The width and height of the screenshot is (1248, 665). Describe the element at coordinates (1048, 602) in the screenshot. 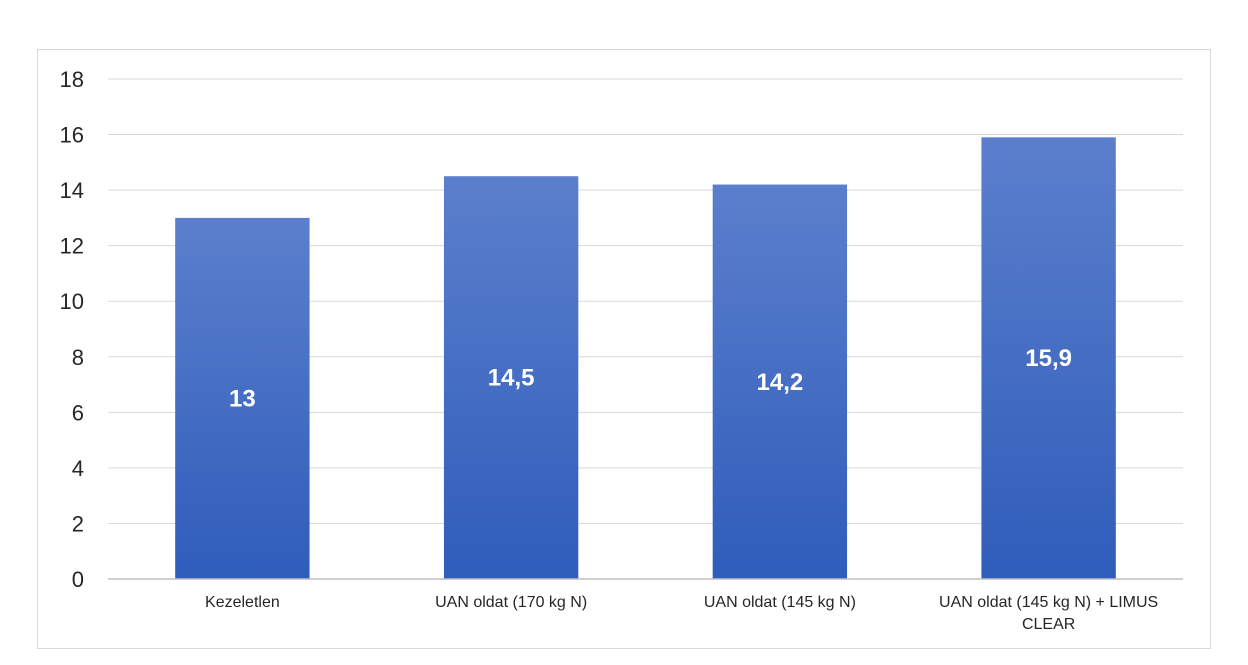

I see `x-tick-label: UAN oldat (145 kg N) + LIMUS` at that location.